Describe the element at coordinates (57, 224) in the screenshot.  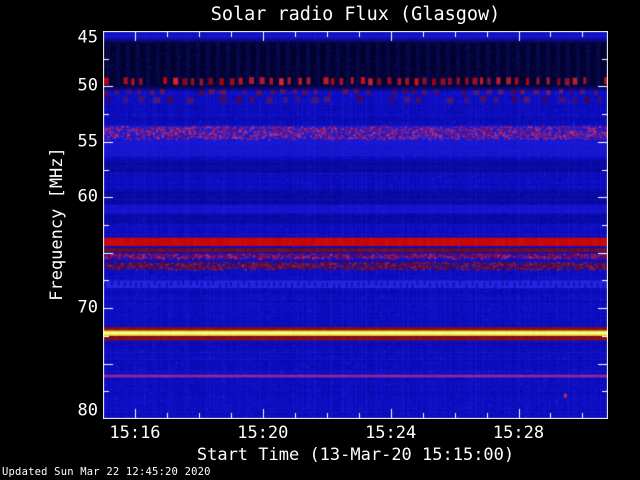
I see `y-axis-label: Frequency [MHz]` at that location.